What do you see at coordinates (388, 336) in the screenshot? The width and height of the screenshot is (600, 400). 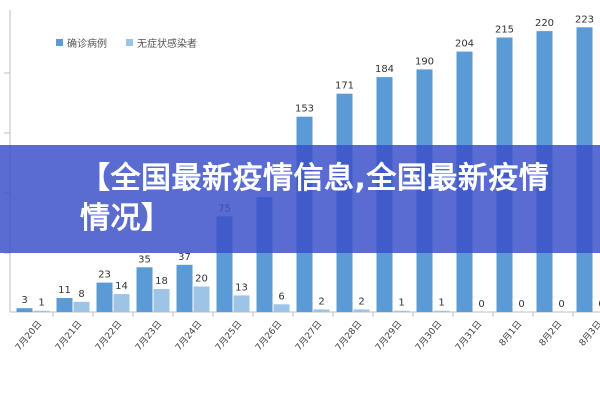 I see `x-tick-label: 7月29日` at bounding box center [388, 336].